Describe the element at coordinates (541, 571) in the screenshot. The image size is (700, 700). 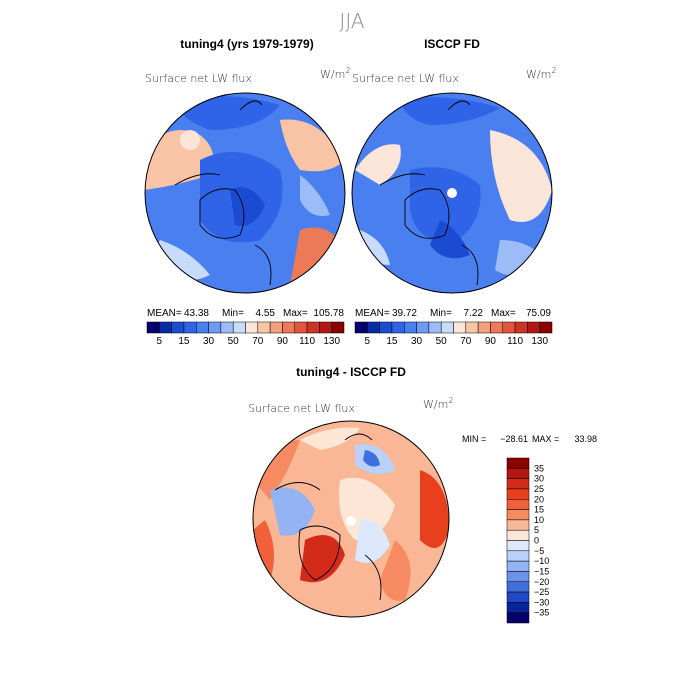
I see `colorbar-tick-label: −15` at that location.